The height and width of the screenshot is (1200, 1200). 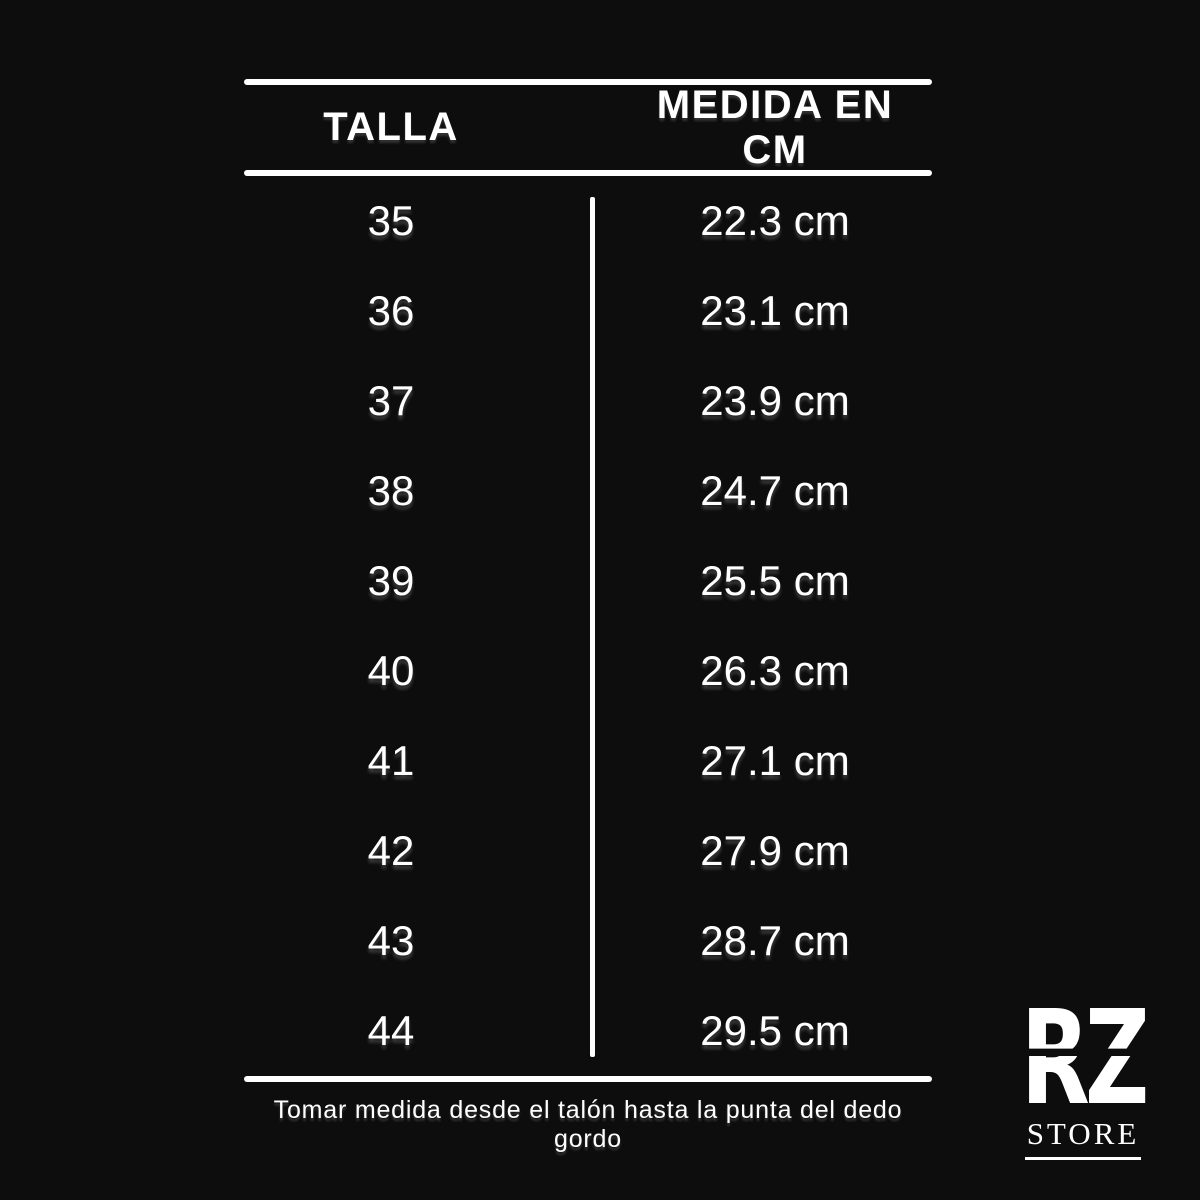 What do you see at coordinates (588, 401) in the screenshot?
I see `table-row: 37 23.9 cm` at bounding box center [588, 401].